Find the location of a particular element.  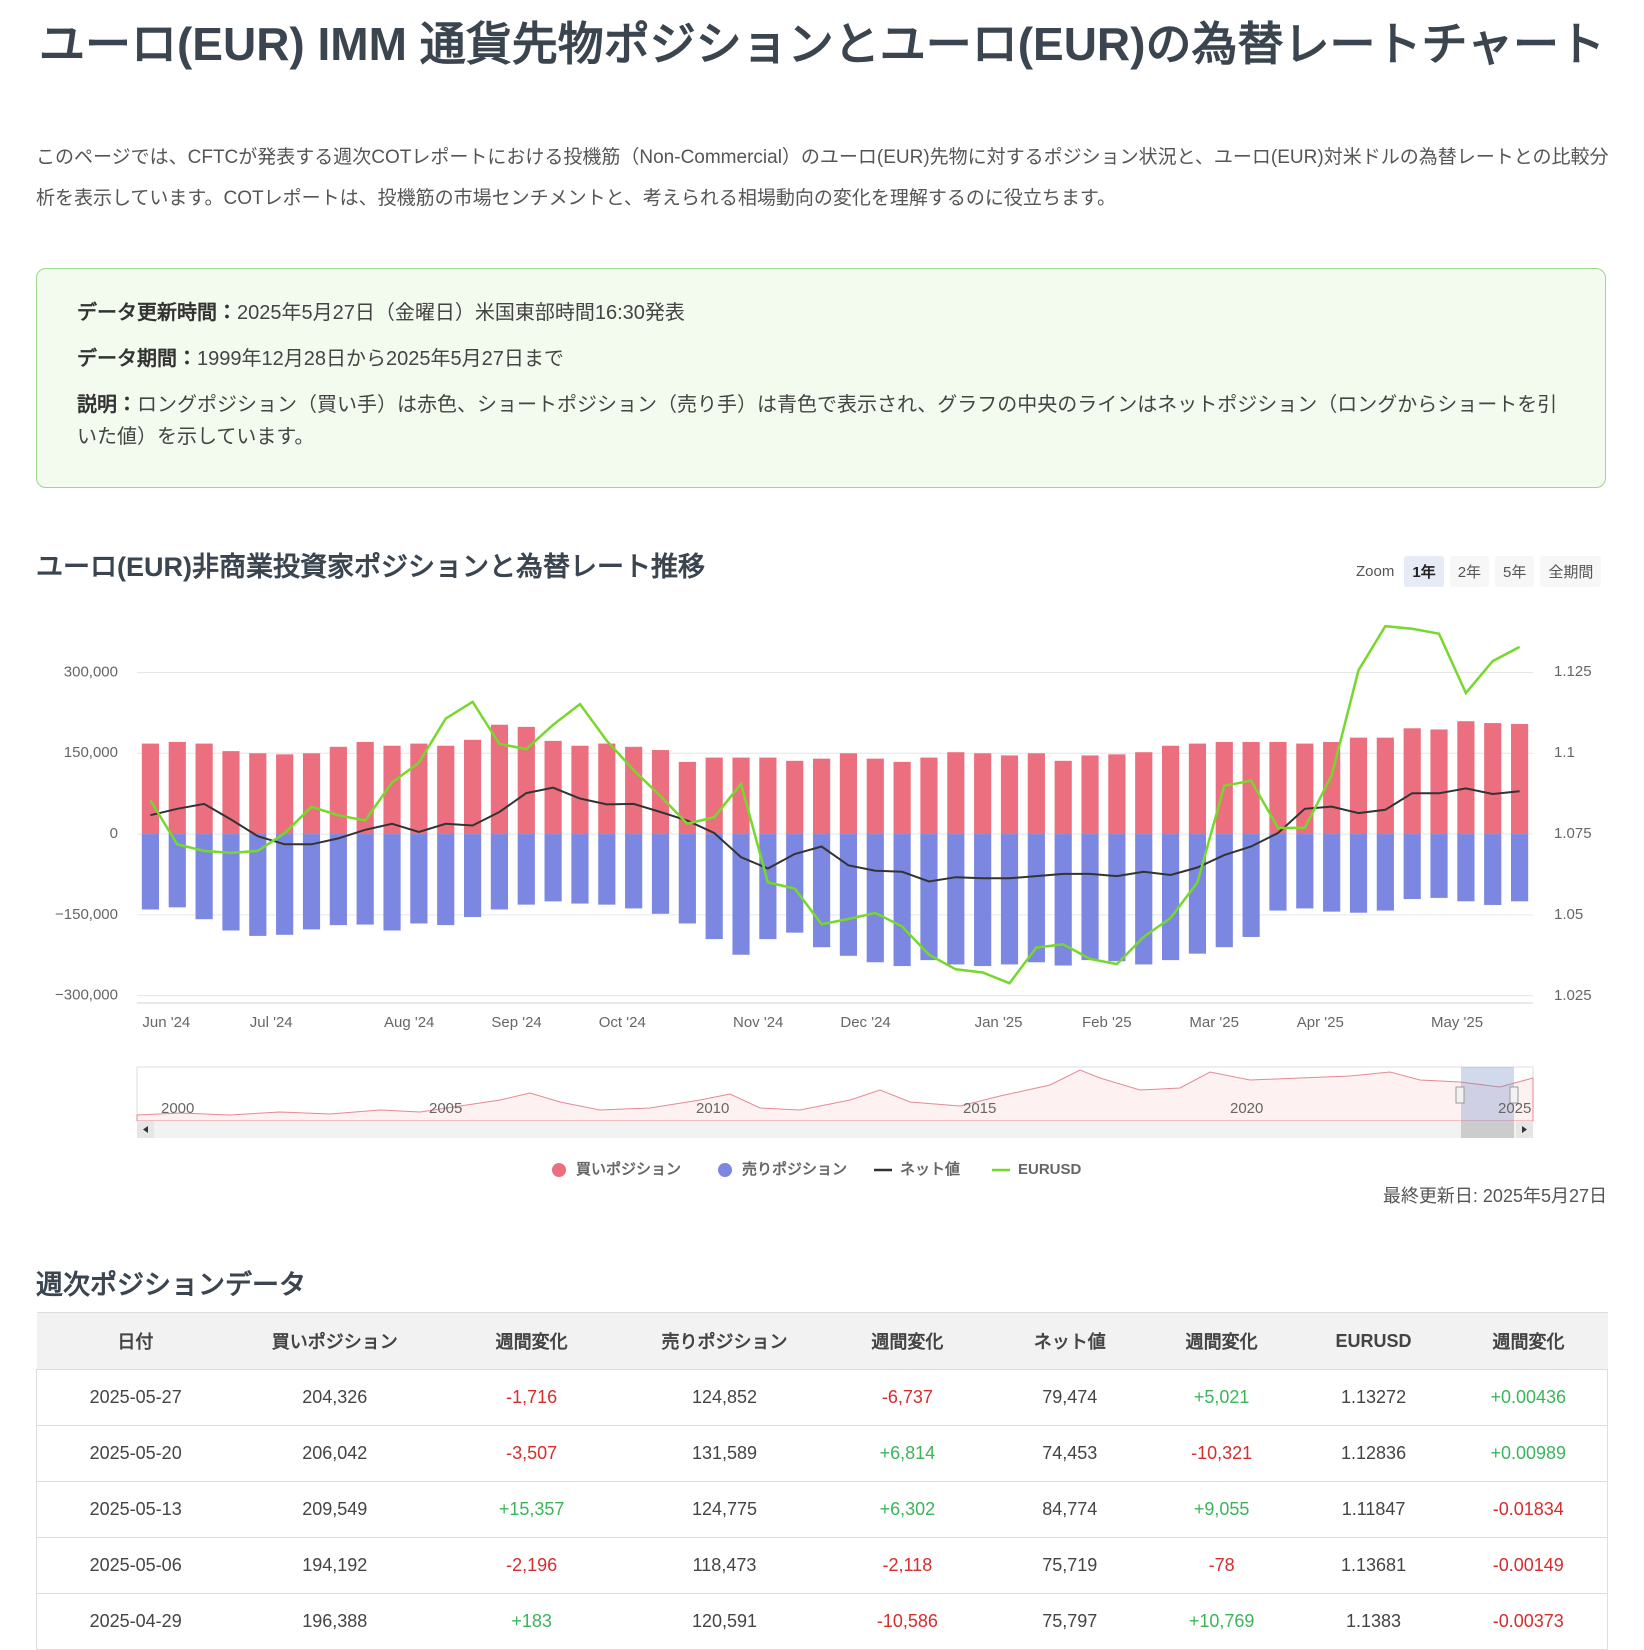

zoom-bar: Zoom 1年 2年 5年 全期間 is located at coordinates (1477, 571).